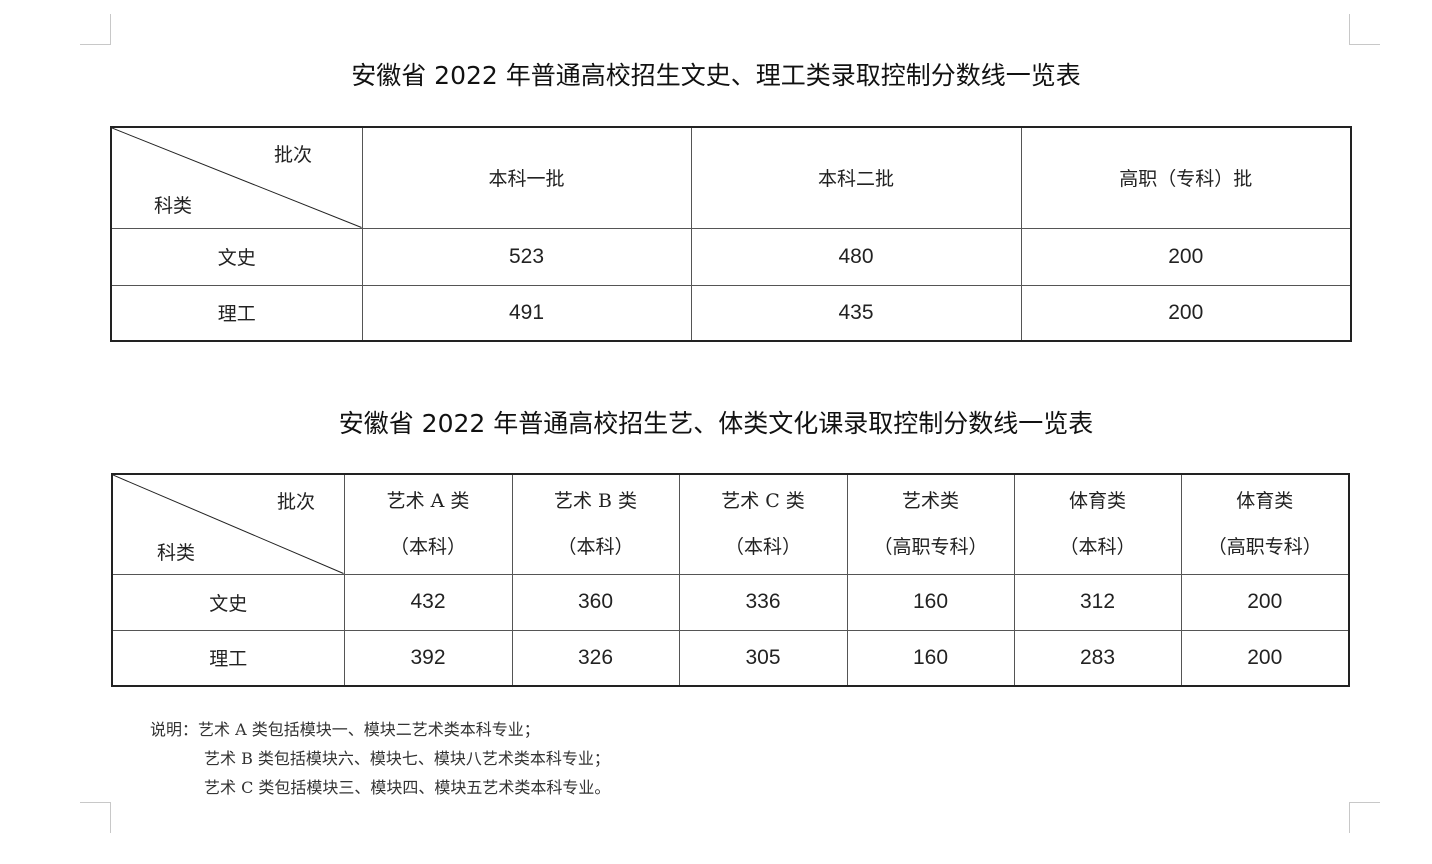 The height and width of the screenshot is (864, 1432). I want to click on table-row: 理工 491 435 200, so click(731, 313).